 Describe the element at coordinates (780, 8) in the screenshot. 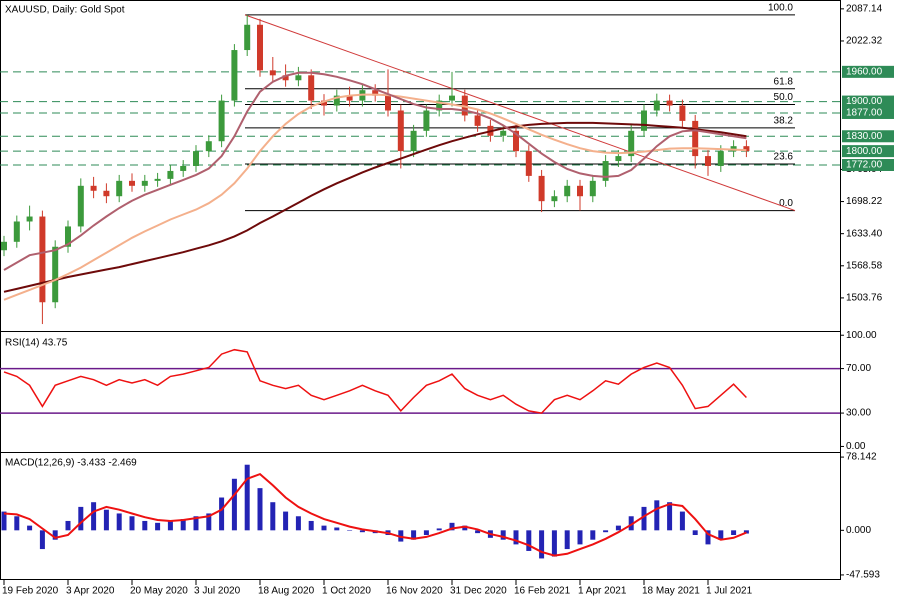

I see `fibonacci-label: 100.0` at that location.